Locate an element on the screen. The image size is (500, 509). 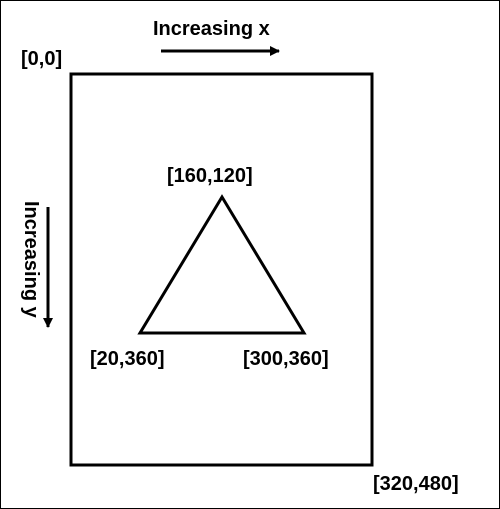
vertex-label-top: [160,120] is located at coordinates (210, 176).